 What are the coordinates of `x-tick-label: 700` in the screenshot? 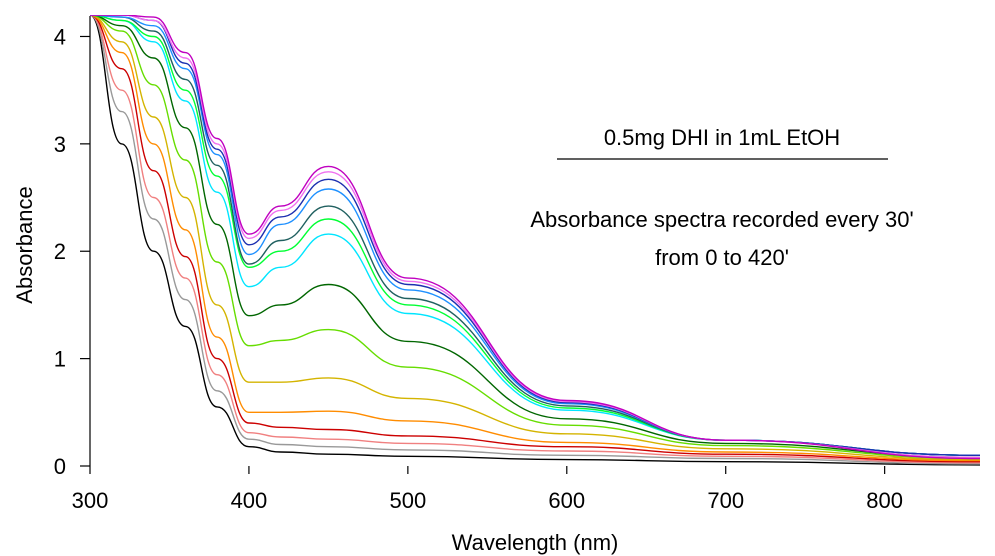 It's located at (725, 500).